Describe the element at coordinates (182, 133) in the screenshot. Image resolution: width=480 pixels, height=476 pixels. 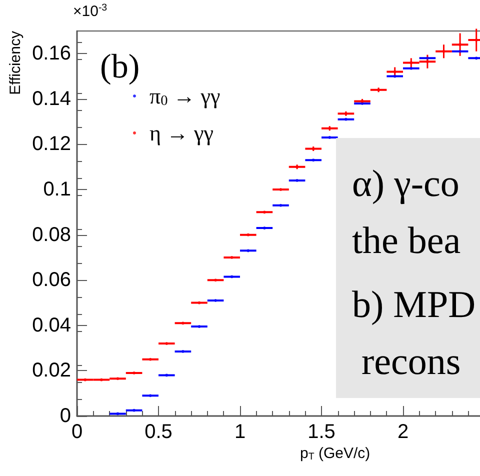
I see `legend-label: η → γγ` at that location.